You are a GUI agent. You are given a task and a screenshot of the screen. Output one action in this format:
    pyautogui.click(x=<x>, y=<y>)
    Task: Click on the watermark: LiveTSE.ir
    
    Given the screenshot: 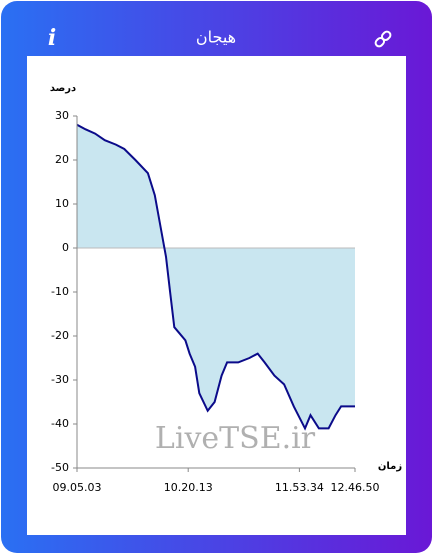 What is the action you would take?
    pyautogui.click(x=235, y=438)
    